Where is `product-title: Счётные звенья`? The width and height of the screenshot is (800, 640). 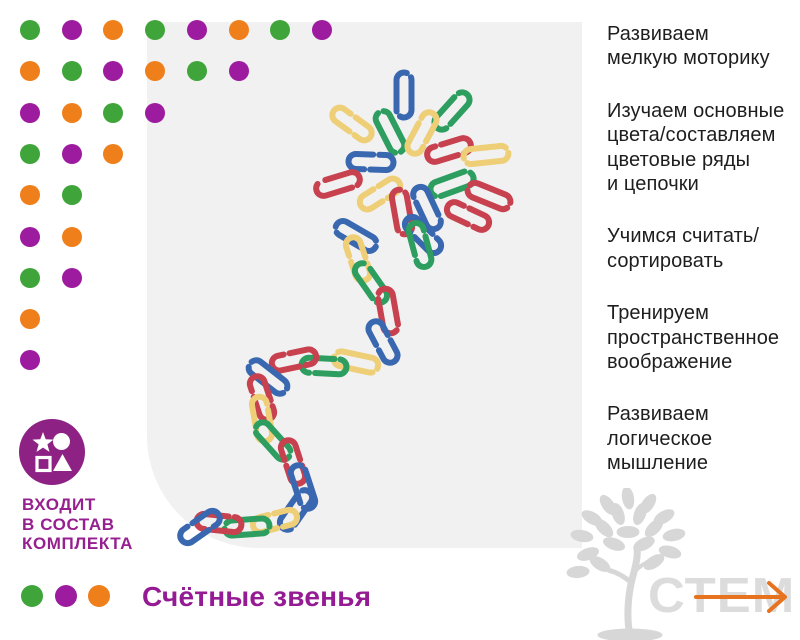
product-title: Счётные звенья is located at coordinates (257, 596).